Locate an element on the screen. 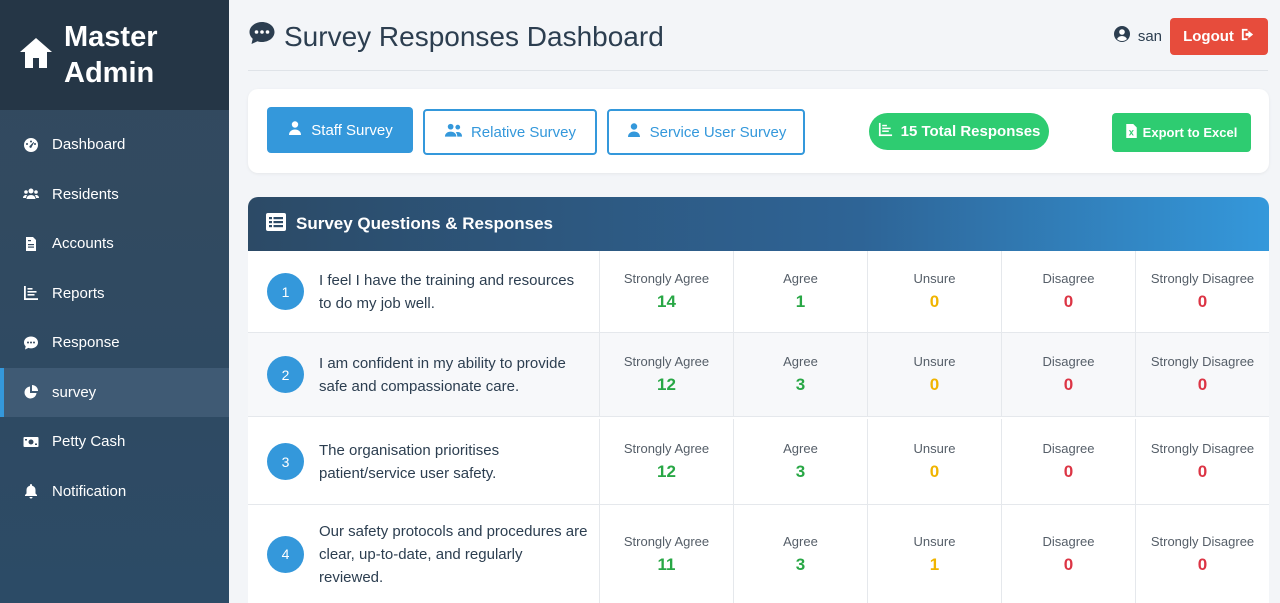 This screenshot has height=603, width=1280. users-icon is located at coordinates (31, 194).